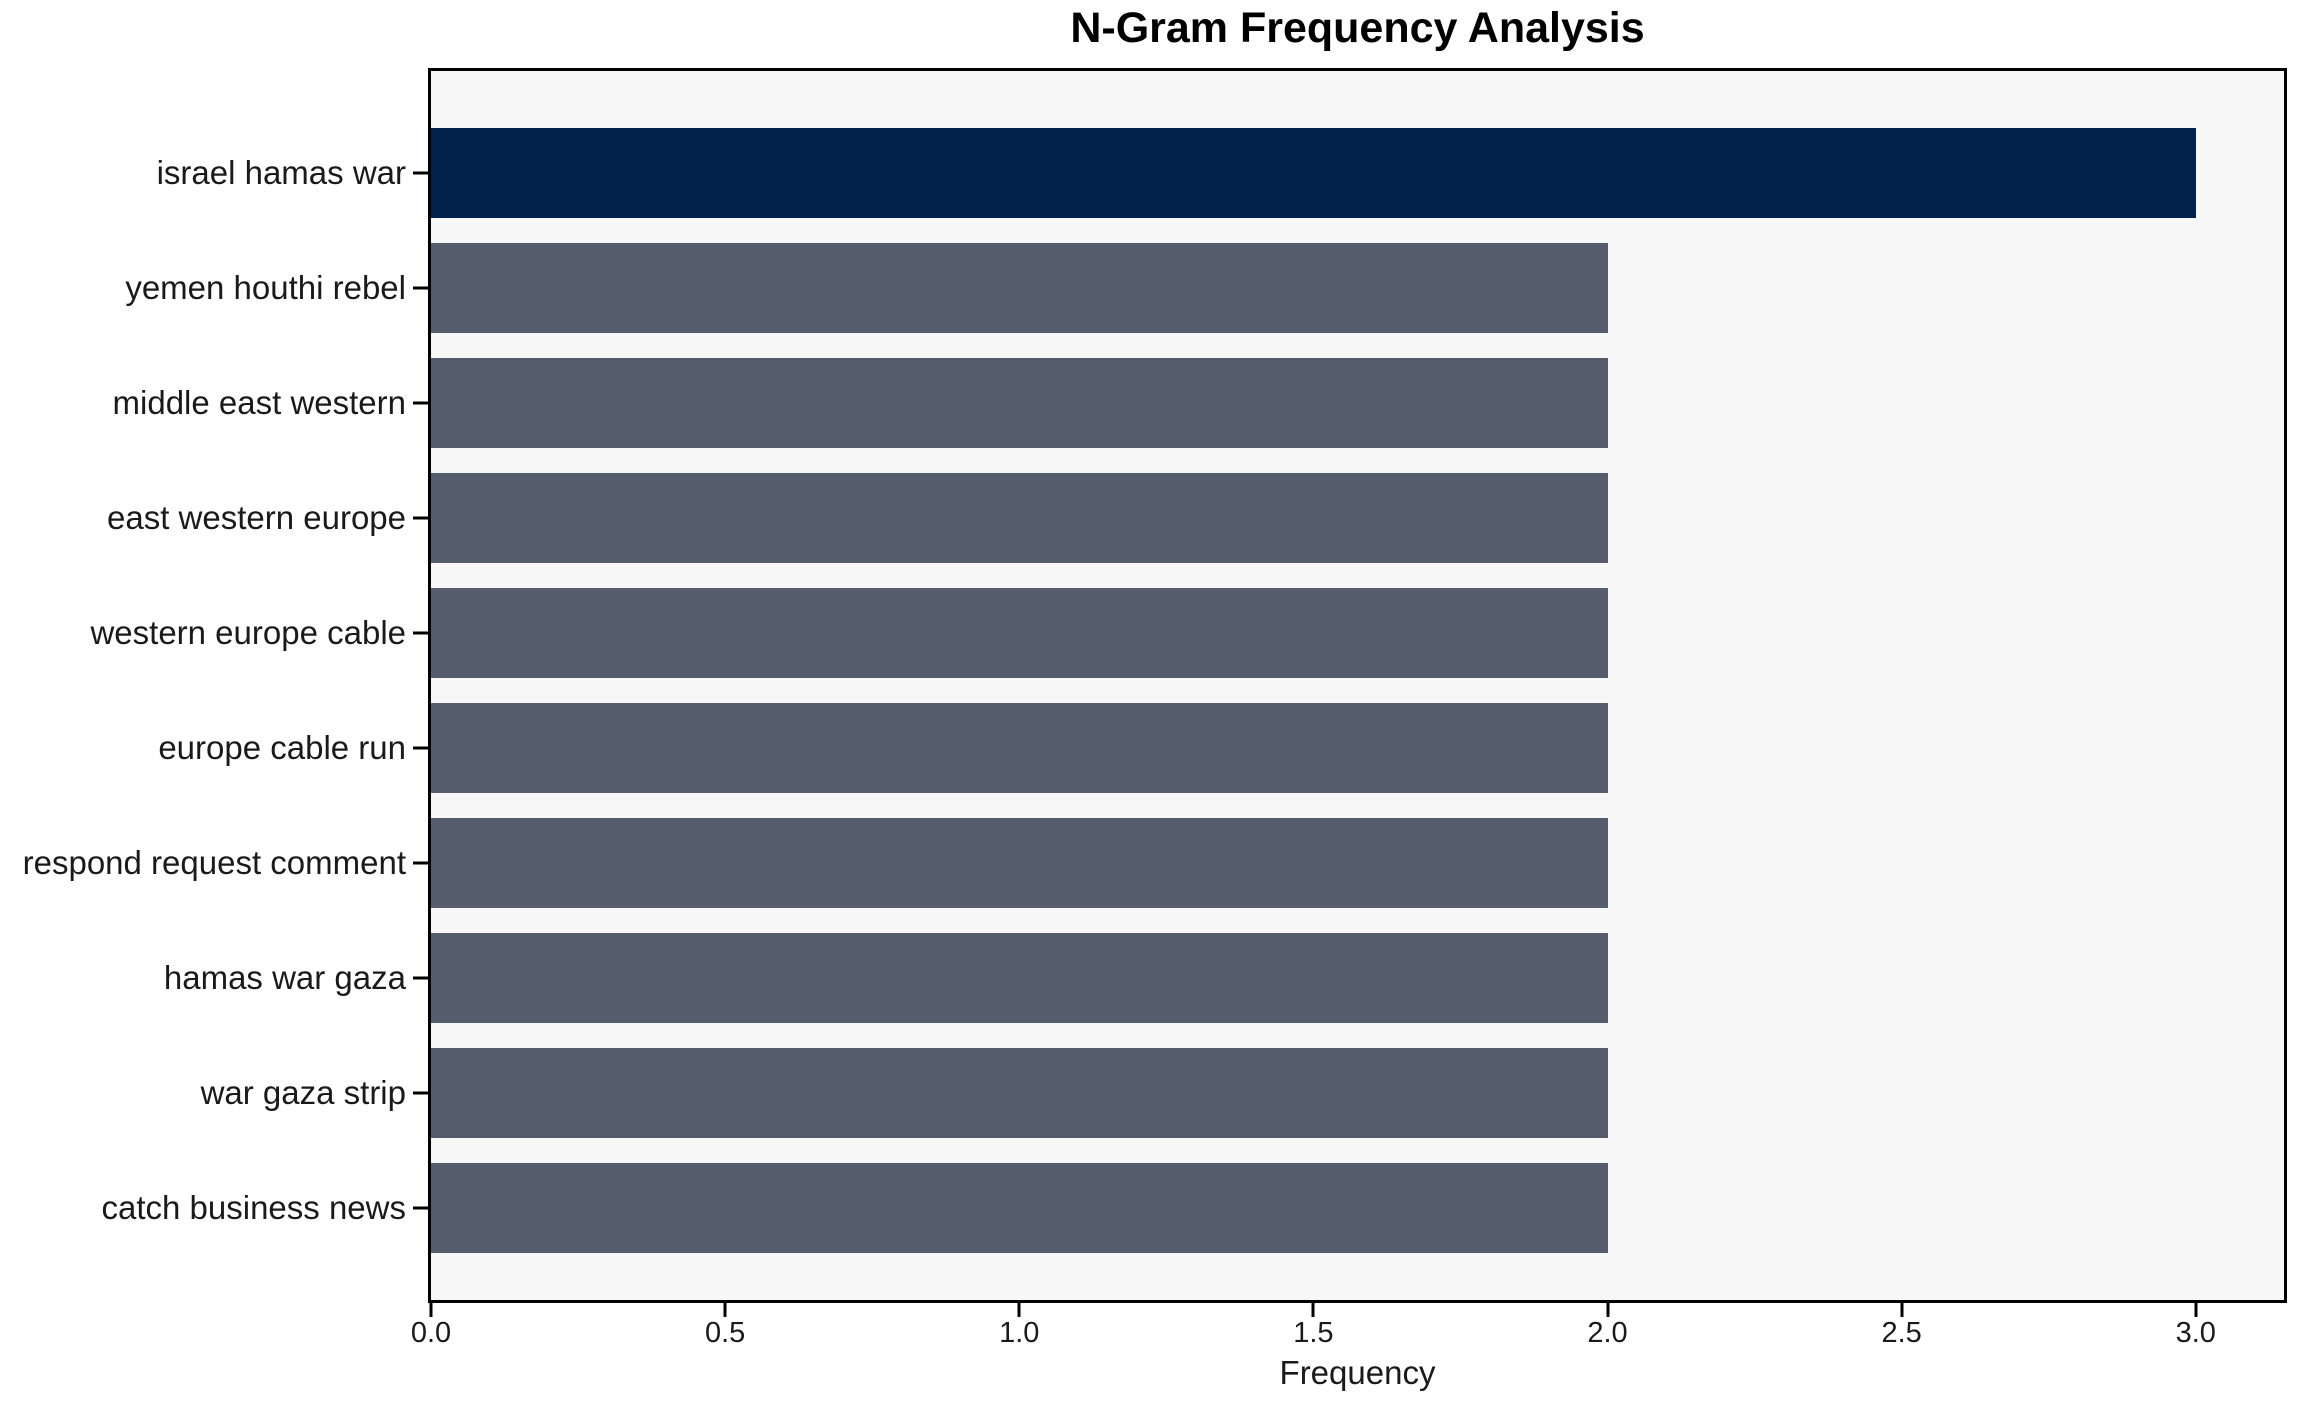  Describe the element at coordinates (1901, 1333) in the screenshot. I see `x-tick-label-2.5: 2.5` at that location.